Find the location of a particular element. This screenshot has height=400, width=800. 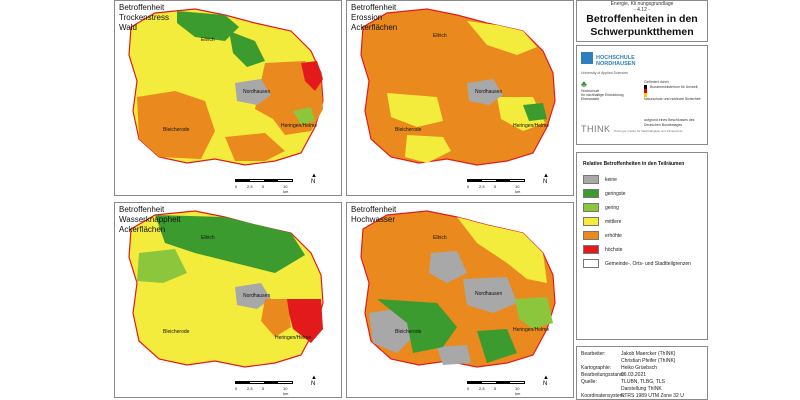

info-label: Quelle: is located at coordinates (589, 382).